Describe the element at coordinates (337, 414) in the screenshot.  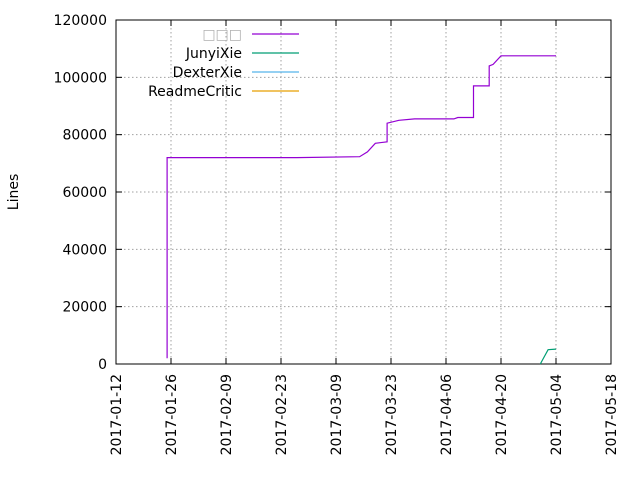
I see `x-tick-label: 2017-03-09` at that location.